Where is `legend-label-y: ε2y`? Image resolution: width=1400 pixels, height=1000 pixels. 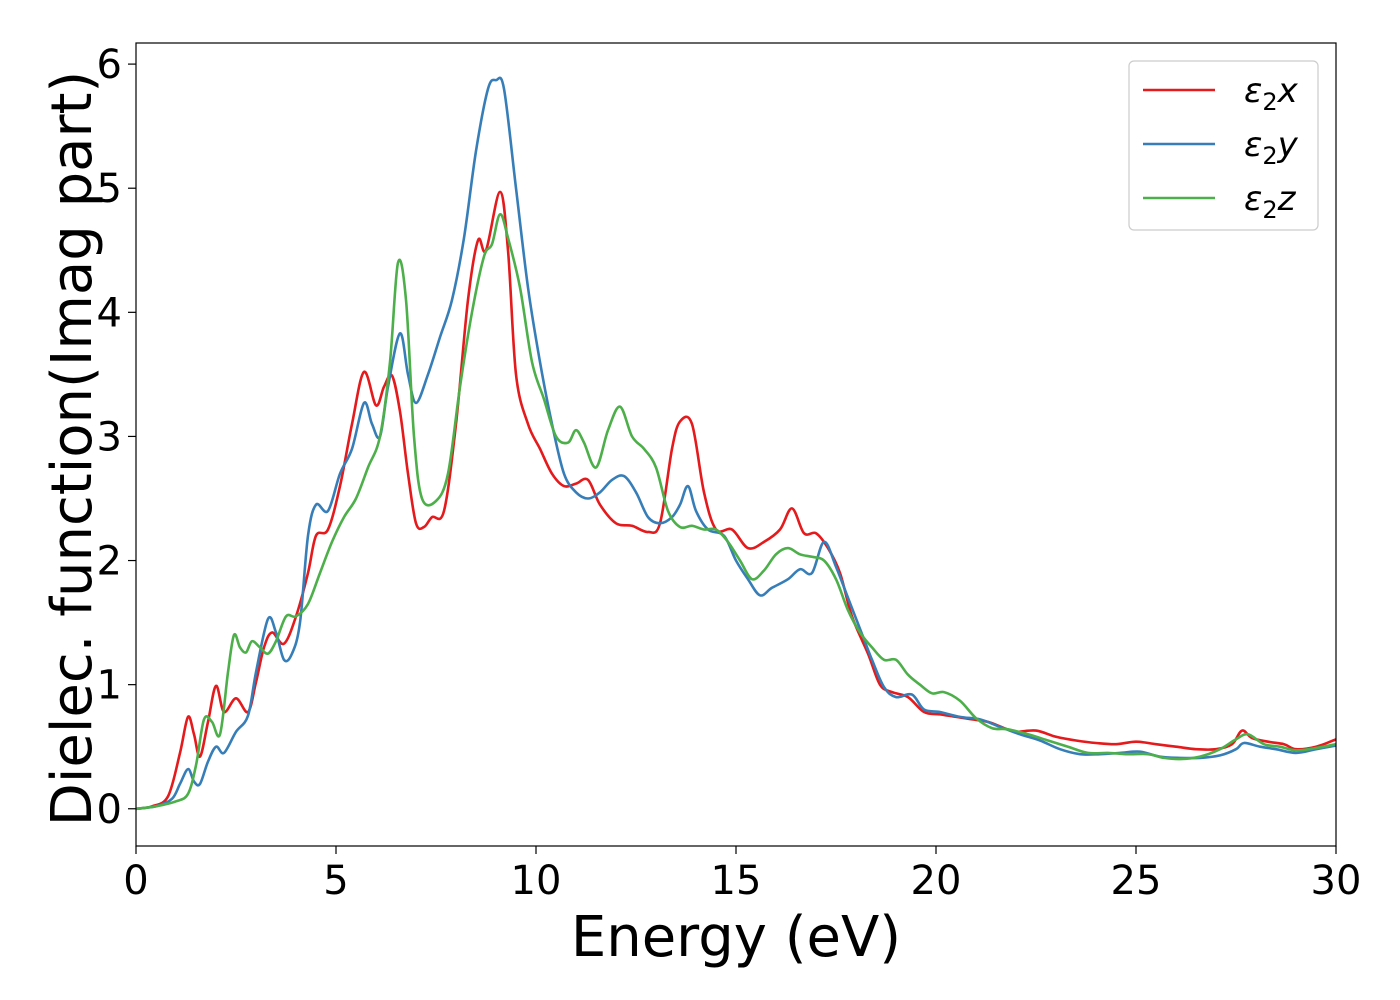
legend-label-y: ε2y is located at coordinates (1271, 147).